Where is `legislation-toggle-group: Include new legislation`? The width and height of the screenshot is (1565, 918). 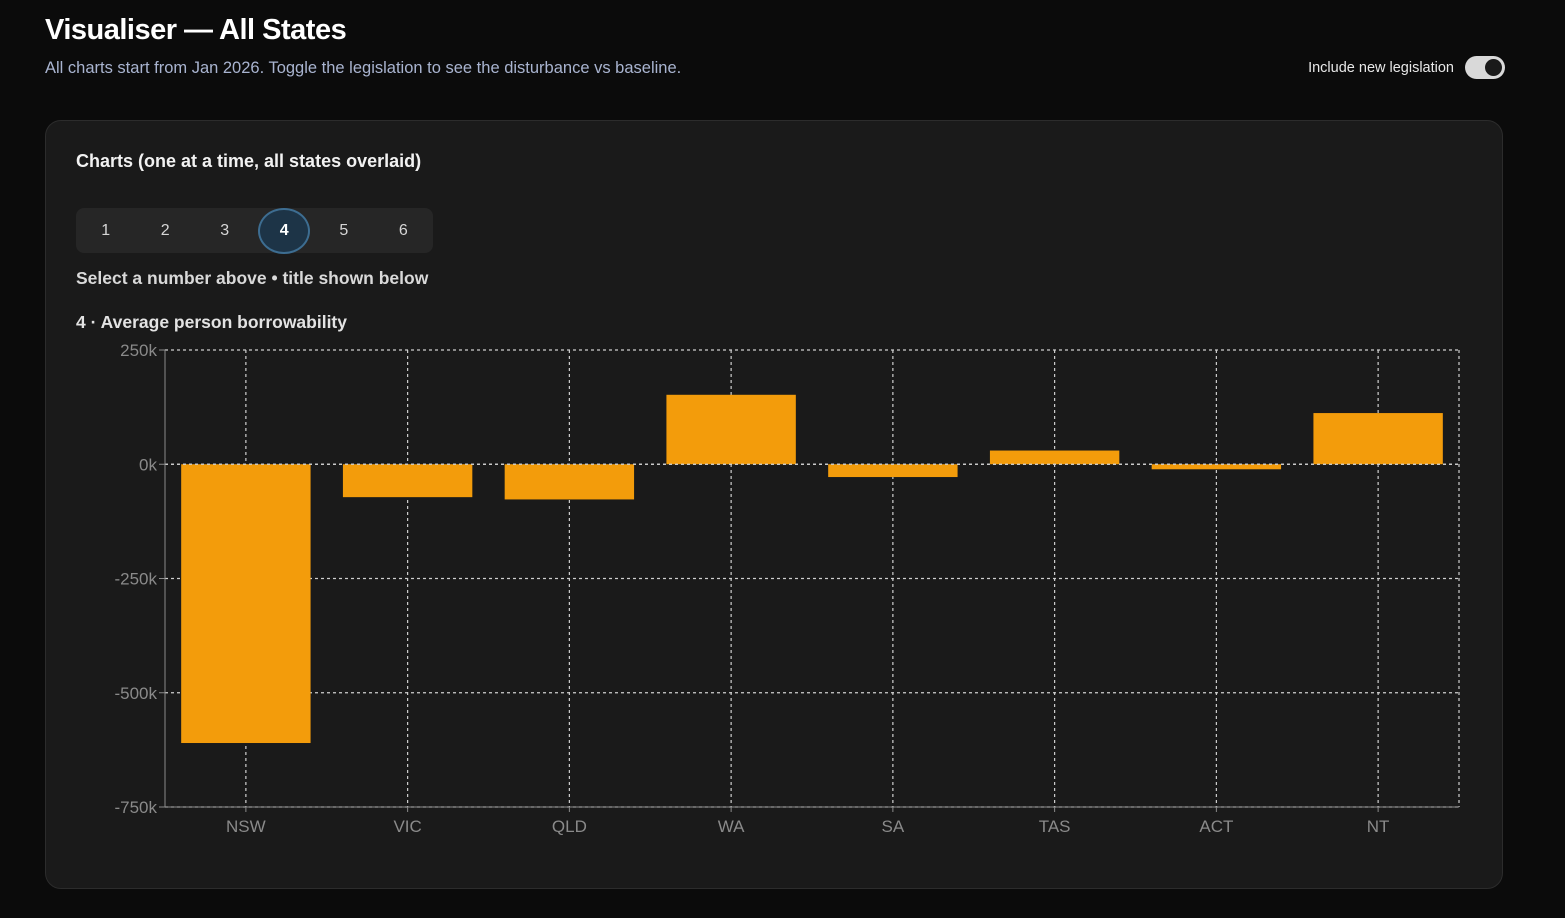
legislation-toggle-group: Include new legislation is located at coordinates (1406, 67).